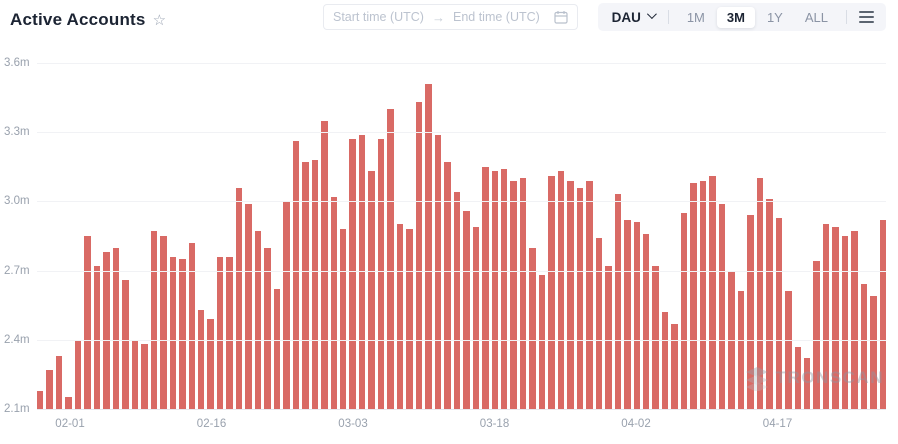 The width and height of the screenshot is (898, 444). I want to click on range-button-1y: 1Y, so click(774, 17).